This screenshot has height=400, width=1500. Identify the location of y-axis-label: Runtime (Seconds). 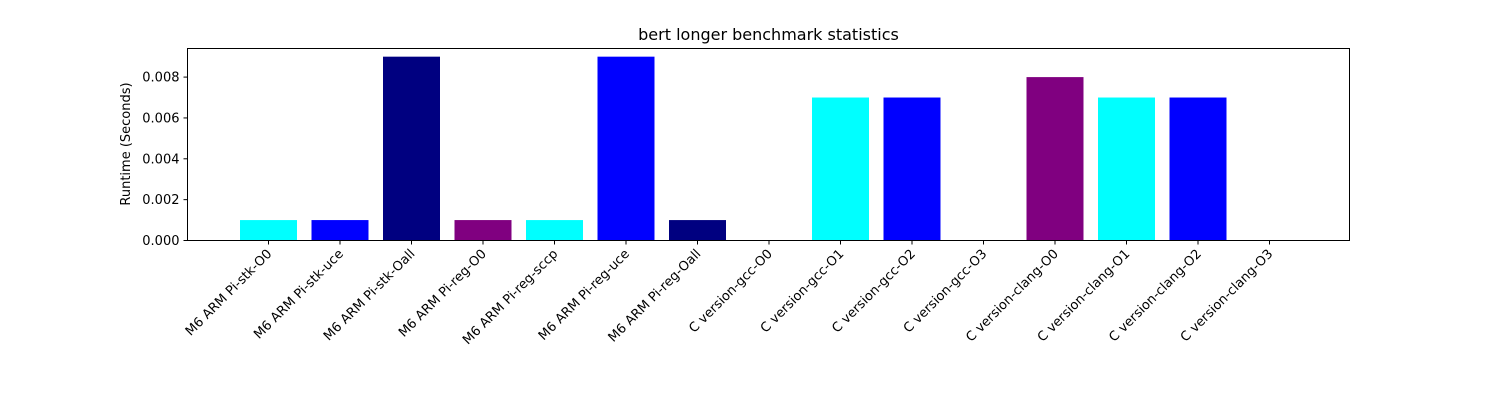
(126, 143).